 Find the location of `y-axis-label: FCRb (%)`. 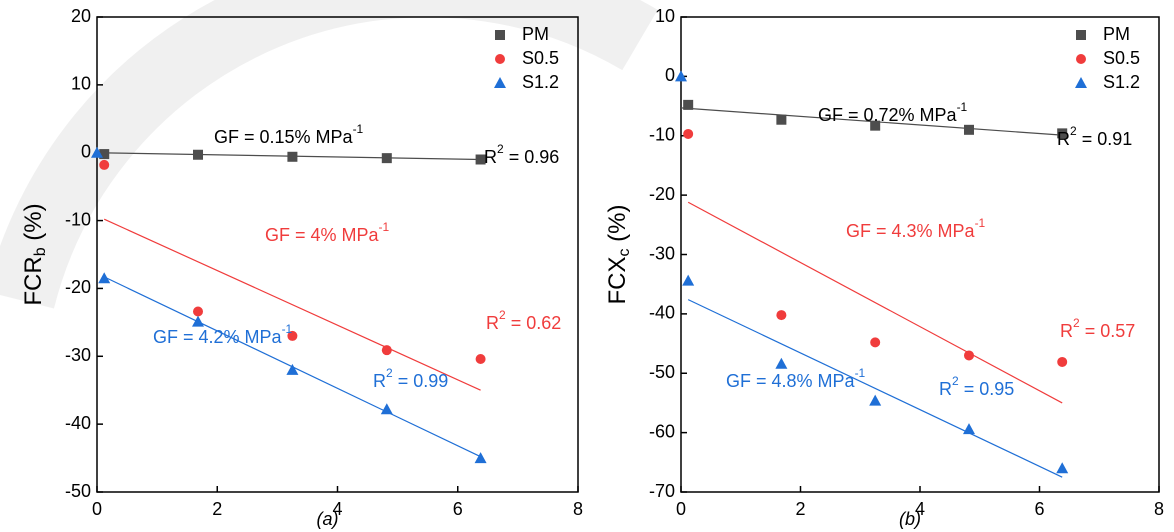

y-axis-label: FCRb (%) is located at coordinates (34, 254).